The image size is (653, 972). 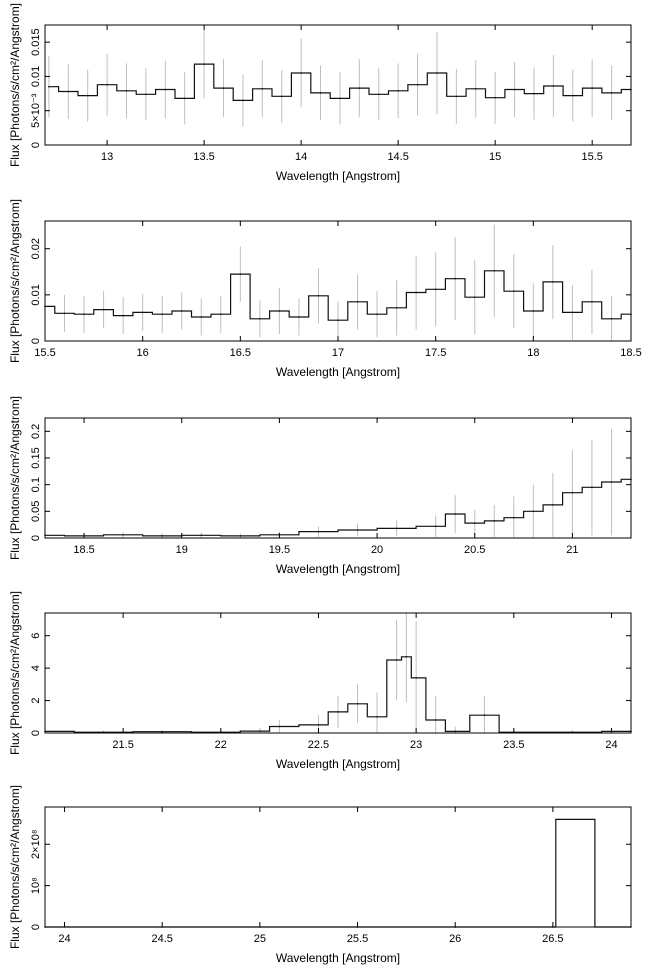 What do you see at coordinates (36, 668) in the screenshot?
I see `y-tick-label: 4` at bounding box center [36, 668].